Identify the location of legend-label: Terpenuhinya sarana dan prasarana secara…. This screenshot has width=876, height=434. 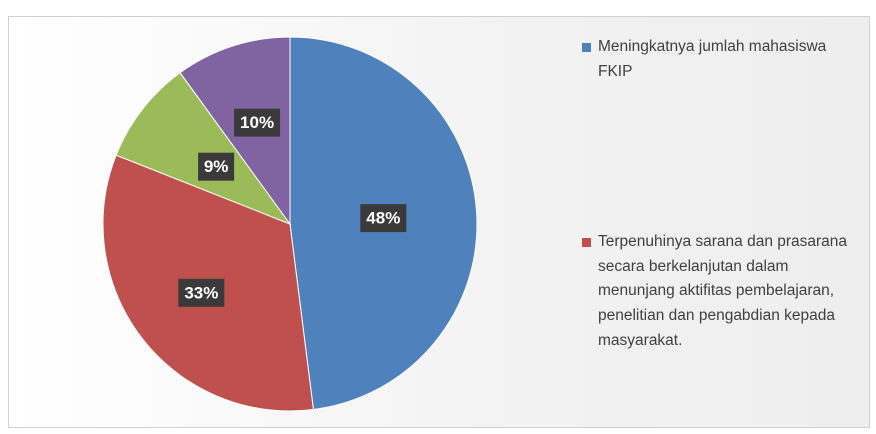
(723, 291).